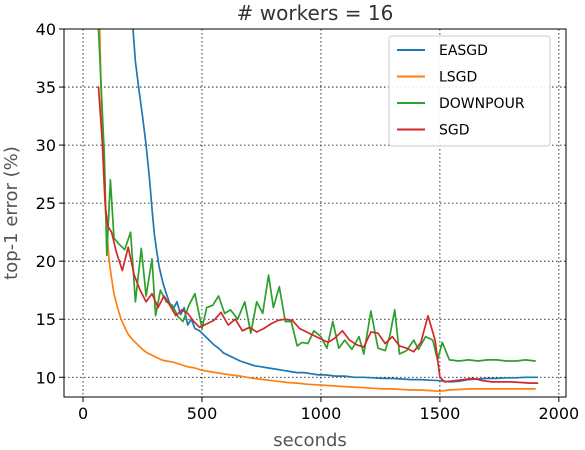  Describe the element at coordinates (454, 131) in the screenshot. I see `legend-label-sgd: SGD` at that location.